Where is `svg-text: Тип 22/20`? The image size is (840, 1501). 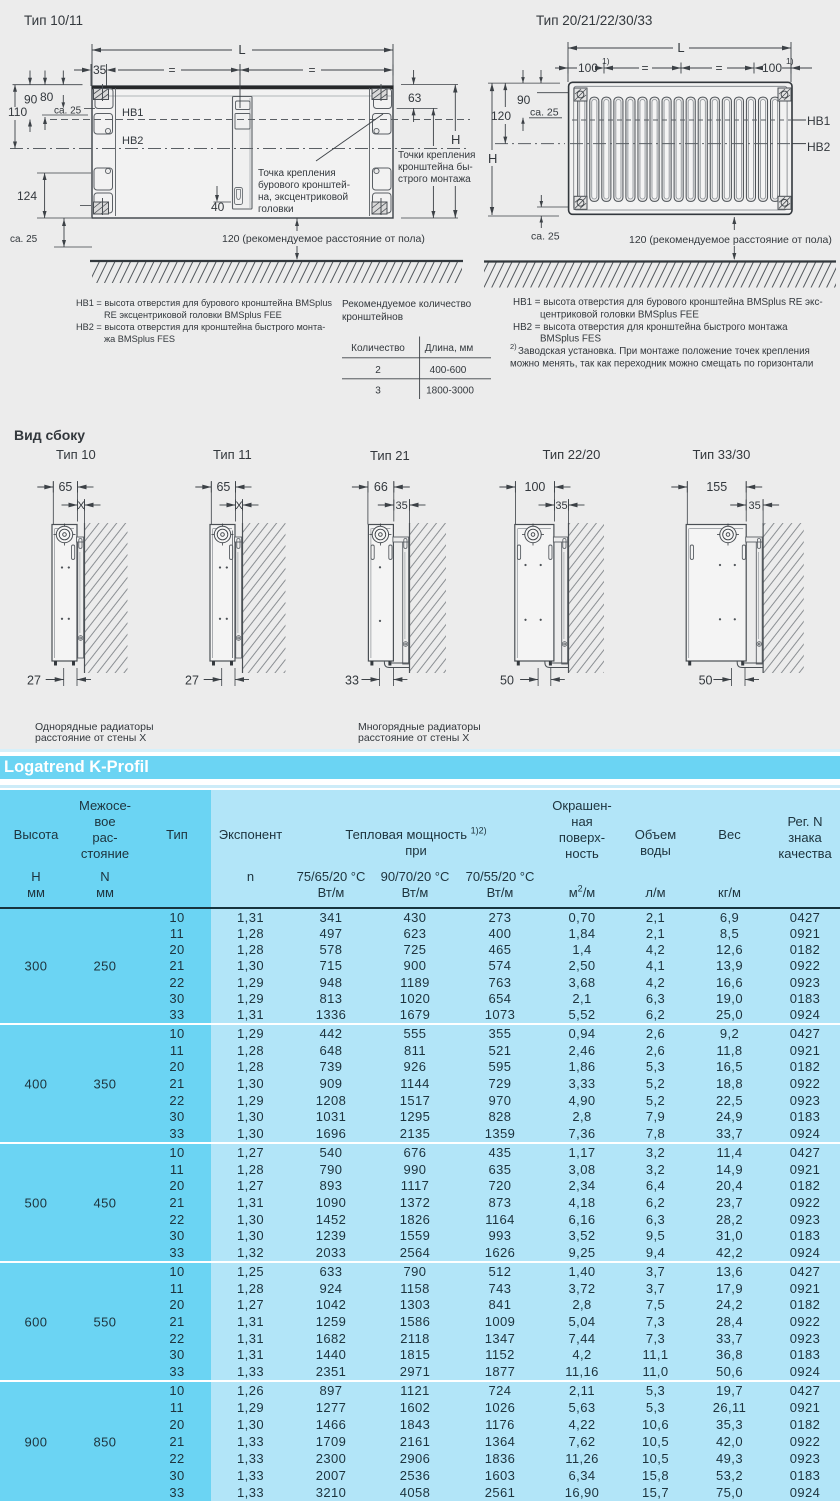 svg-text: Тип 22/20 is located at coordinates (572, 454).